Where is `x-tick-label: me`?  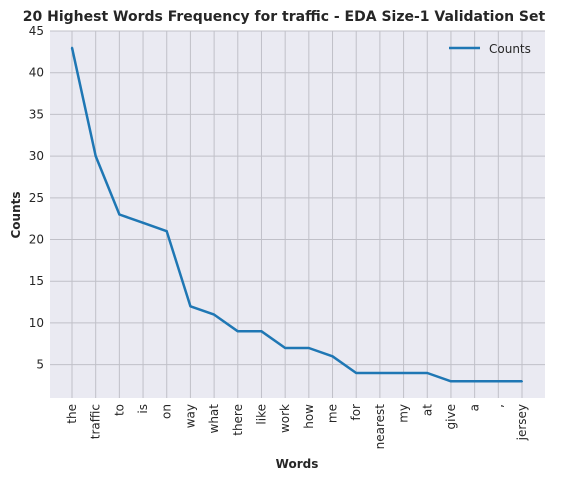
x-tick-label: me is located at coordinates (333, 413).